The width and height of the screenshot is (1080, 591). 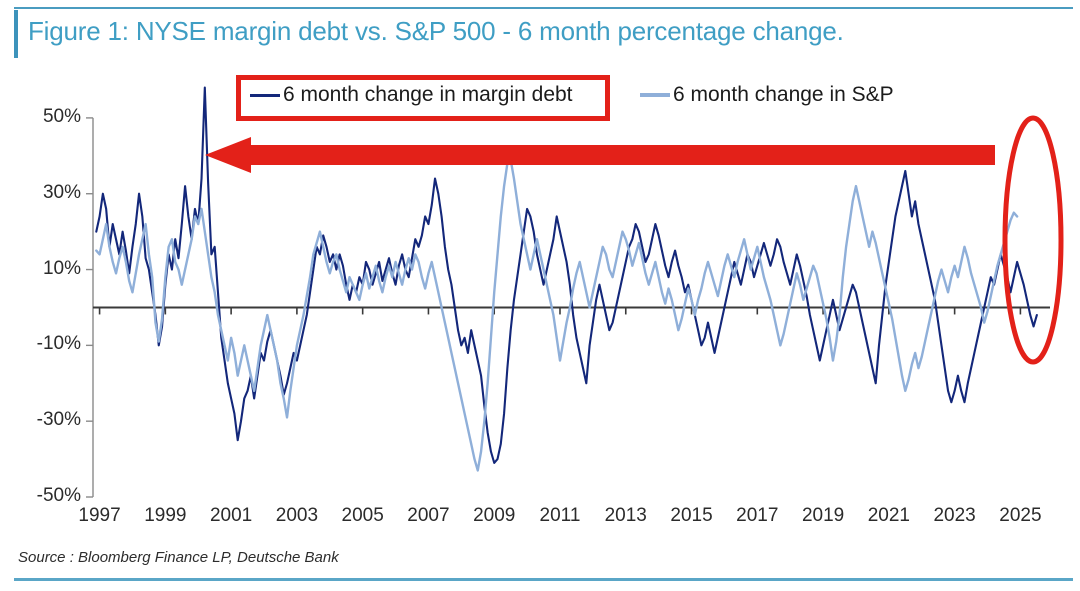 I want to click on y-axis-tick-label: -10%, so click(x=58, y=344).